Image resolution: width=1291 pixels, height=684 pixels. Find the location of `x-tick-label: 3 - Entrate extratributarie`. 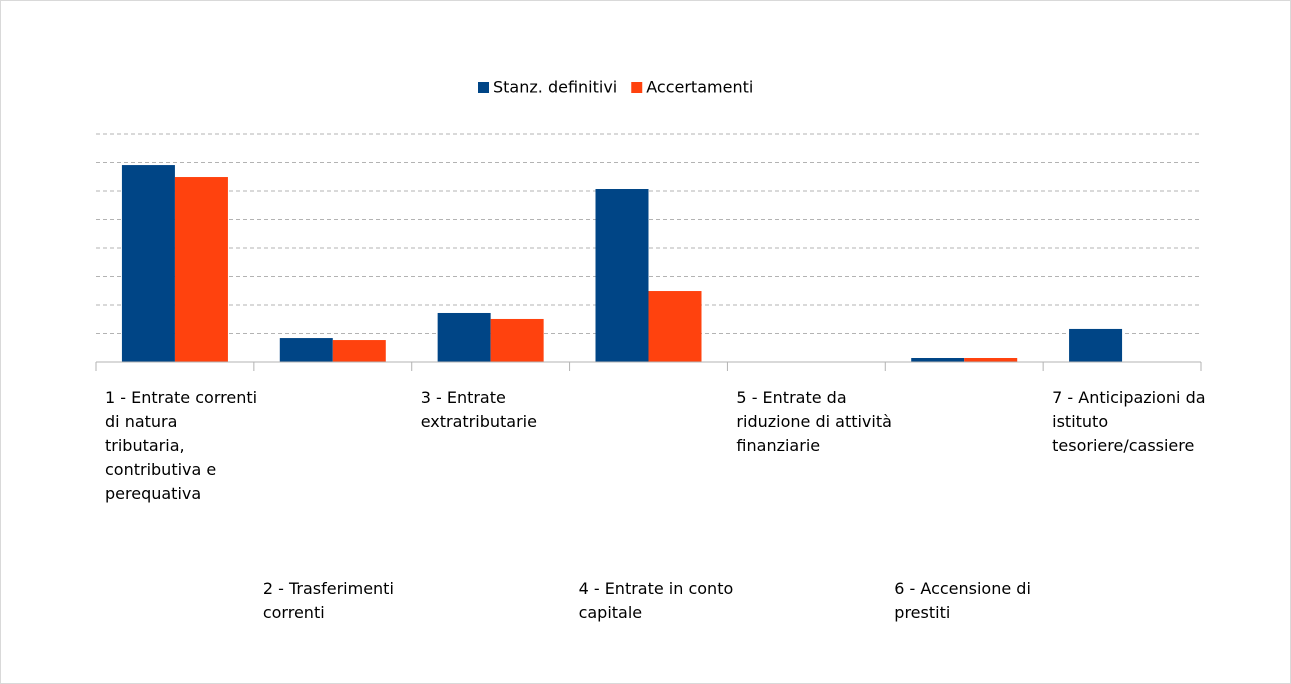

x-tick-label: 3 - Entrate extratributarie is located at coordinates (478, 409).